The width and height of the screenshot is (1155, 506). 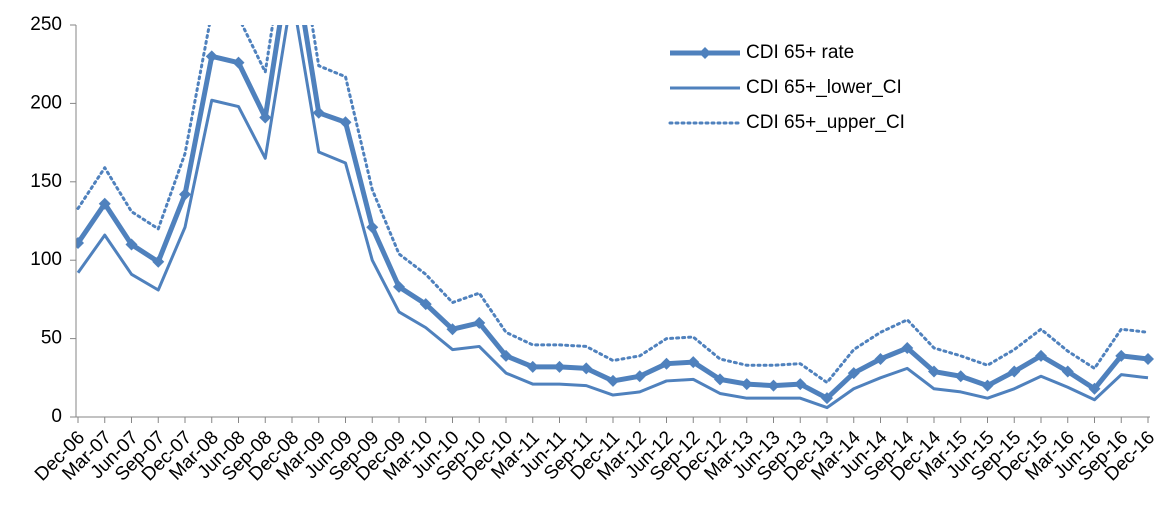 I want to click on legend-marker, so click(x=705, y=53).